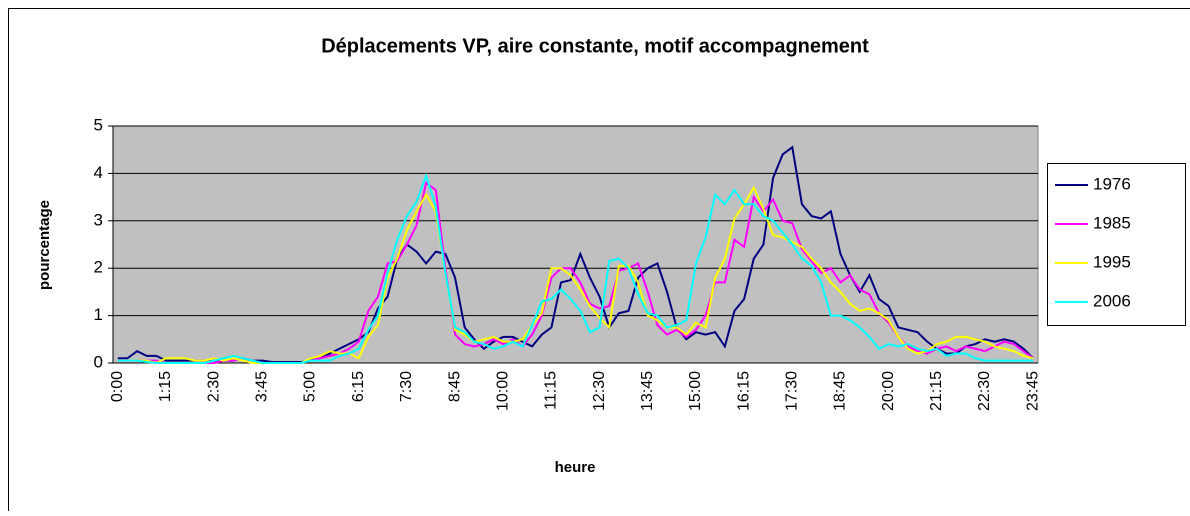 This screenshot has height=516, width=1190. I want to click on x-tick-label: 20:00, so click(888, 391).